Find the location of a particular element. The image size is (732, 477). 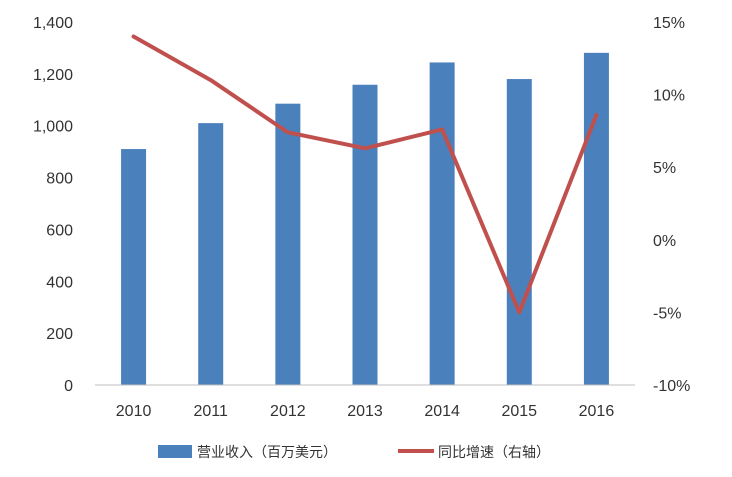

left-tick-label: 1,200 is located at coordinates (53, 75).